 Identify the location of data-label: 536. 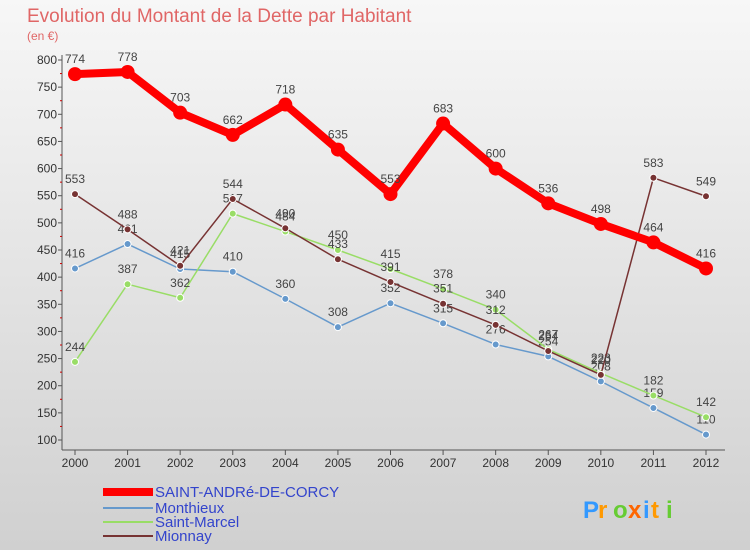
(548, 188).